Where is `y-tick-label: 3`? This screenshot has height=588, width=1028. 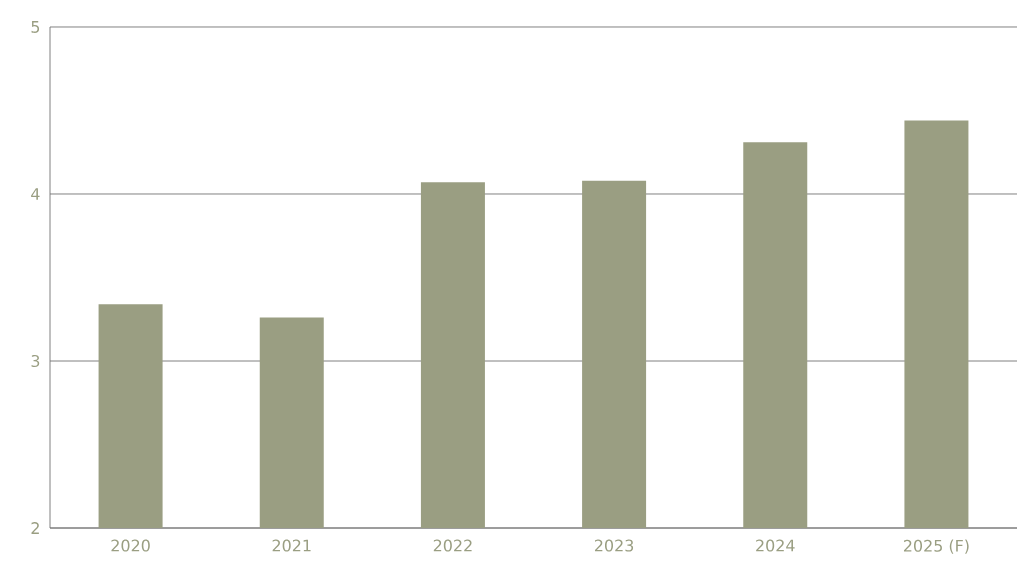 y-tick-label: 3 is located at coordinates (35, 361).